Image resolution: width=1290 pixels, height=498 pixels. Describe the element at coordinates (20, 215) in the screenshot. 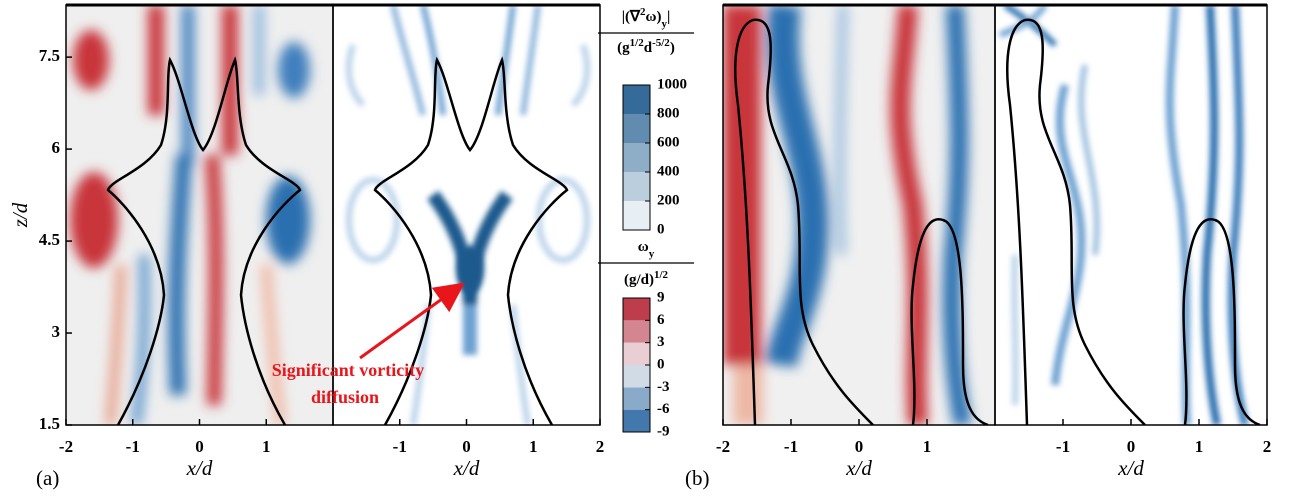

I see `y-axis-label: z/d` at that location.